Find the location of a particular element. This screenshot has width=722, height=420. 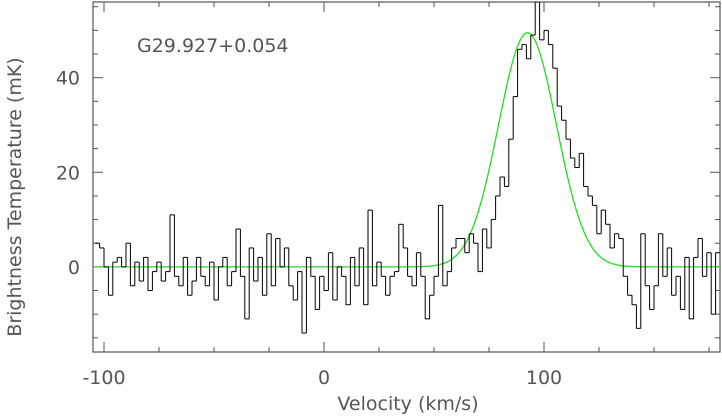

source-annotation: G29.927+0.054 is located at coordinates (213, 46).